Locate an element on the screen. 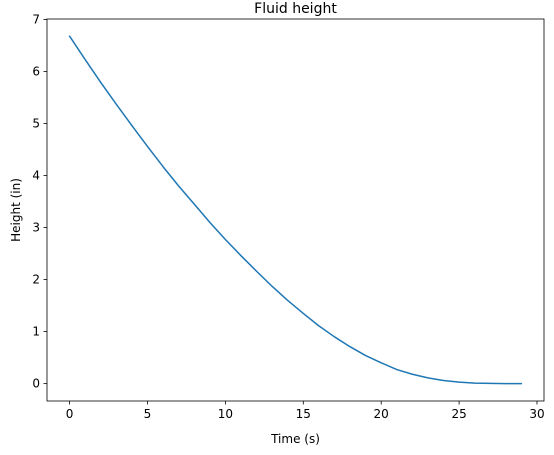 The height and width of the screenshot is (455, 554). x-tick-label: 0 is located at coordinates (70, 414).